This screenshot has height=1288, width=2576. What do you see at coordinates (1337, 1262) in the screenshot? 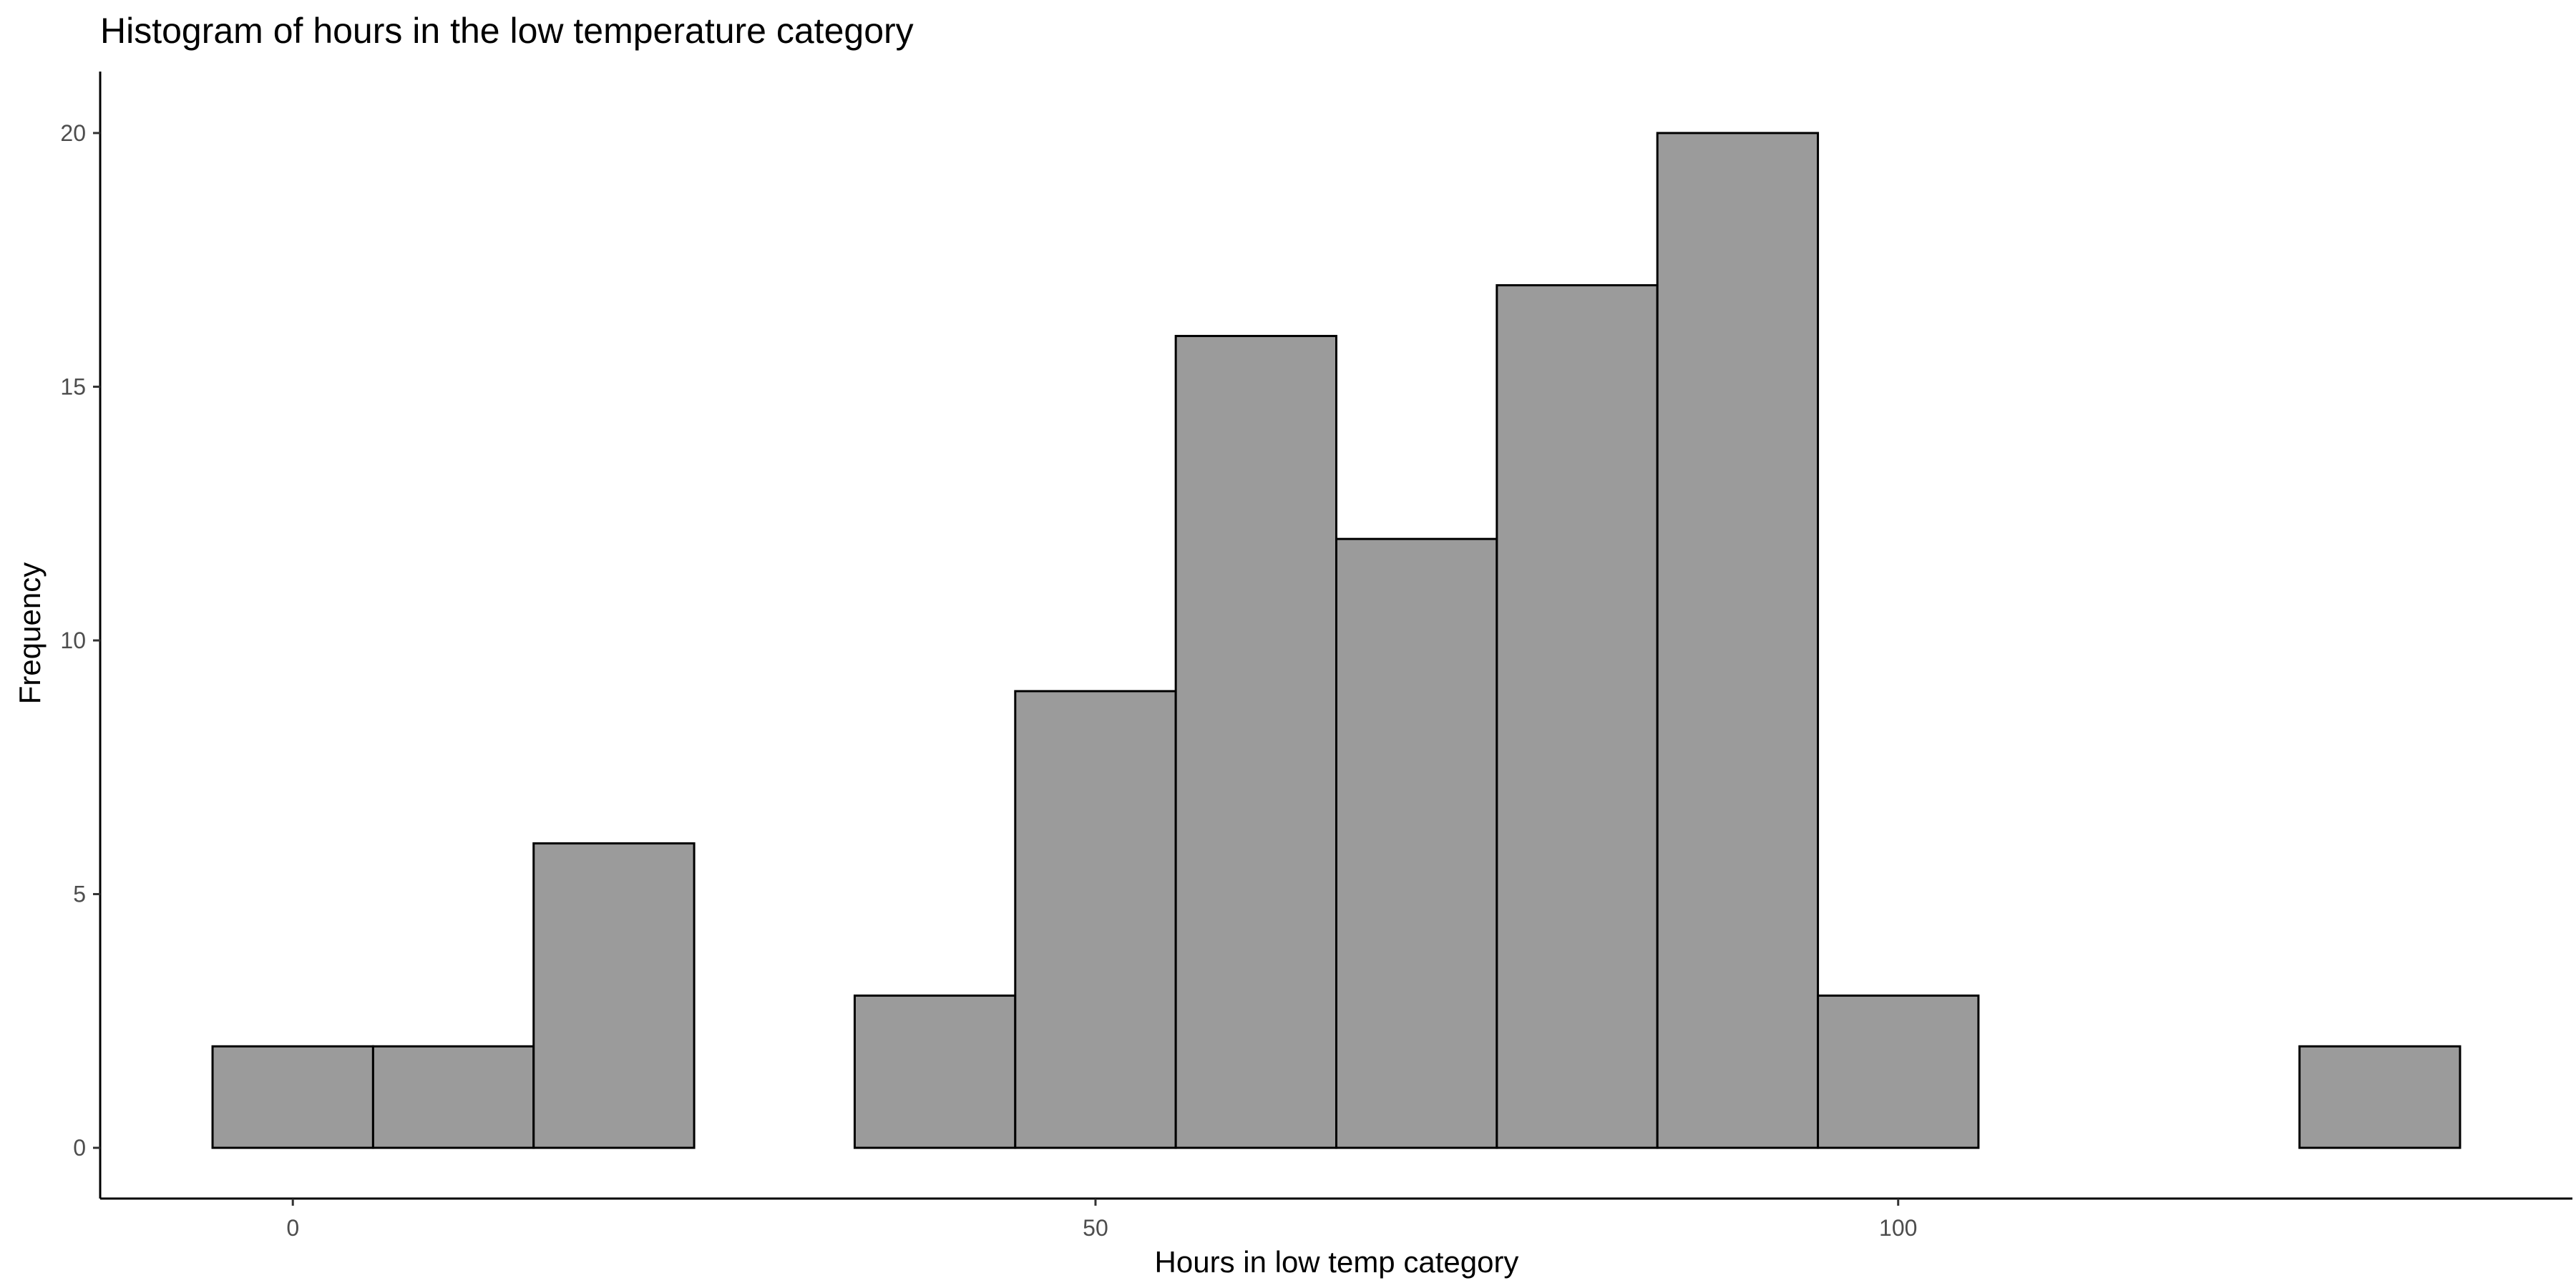
I see `x-axis-title: Hours in low temp category` at bounding box center [1337, 1262].